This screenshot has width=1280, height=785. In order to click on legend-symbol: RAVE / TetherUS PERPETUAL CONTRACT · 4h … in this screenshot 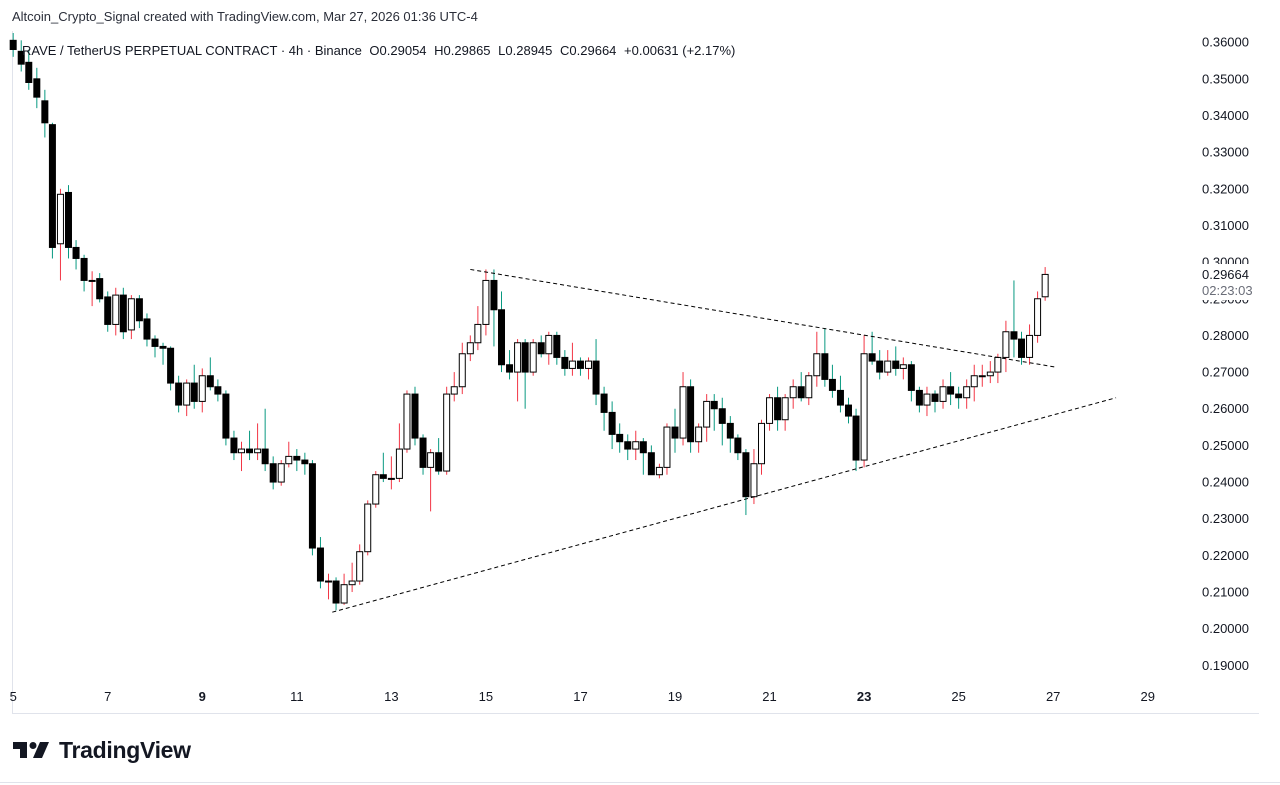, I will do `click(192, 50)`.